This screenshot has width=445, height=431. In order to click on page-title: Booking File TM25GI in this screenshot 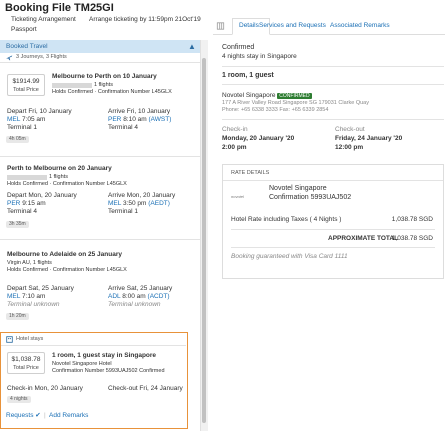, I will do `click(59, 8)`.